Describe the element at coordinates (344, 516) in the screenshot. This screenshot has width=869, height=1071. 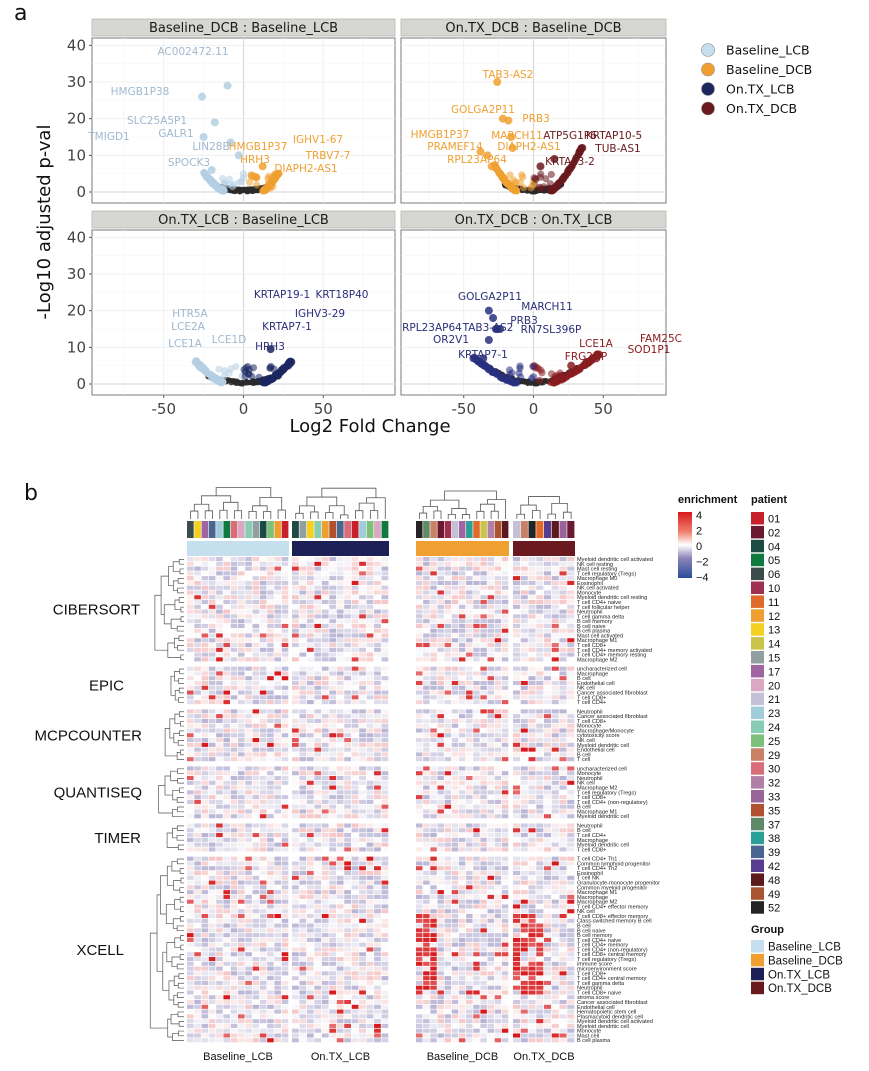
I see `dendrogram-branch` at that location.